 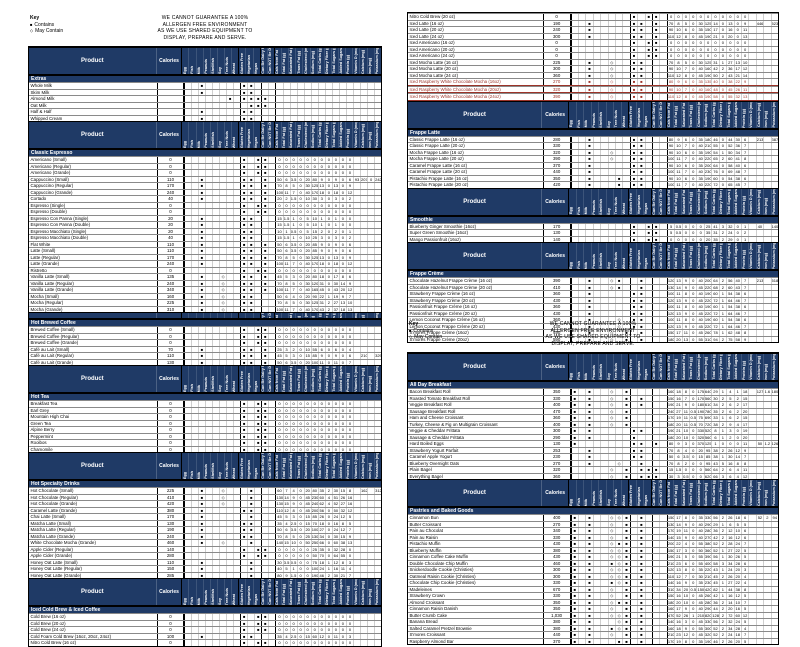 What do you see at coordinates (198, 388) in the screenshot?
I see `column-header-label: Milk` at bounding box center [198, 388].